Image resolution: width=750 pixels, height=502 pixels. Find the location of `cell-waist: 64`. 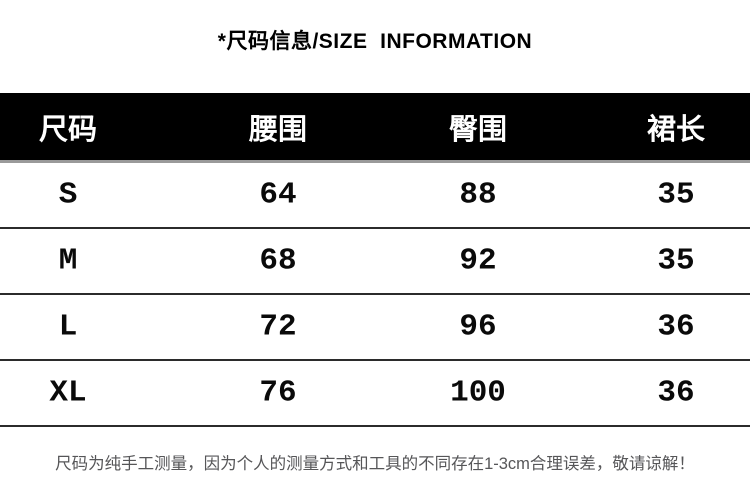

cell-waist: 64 is located at coordinates (278, 195).